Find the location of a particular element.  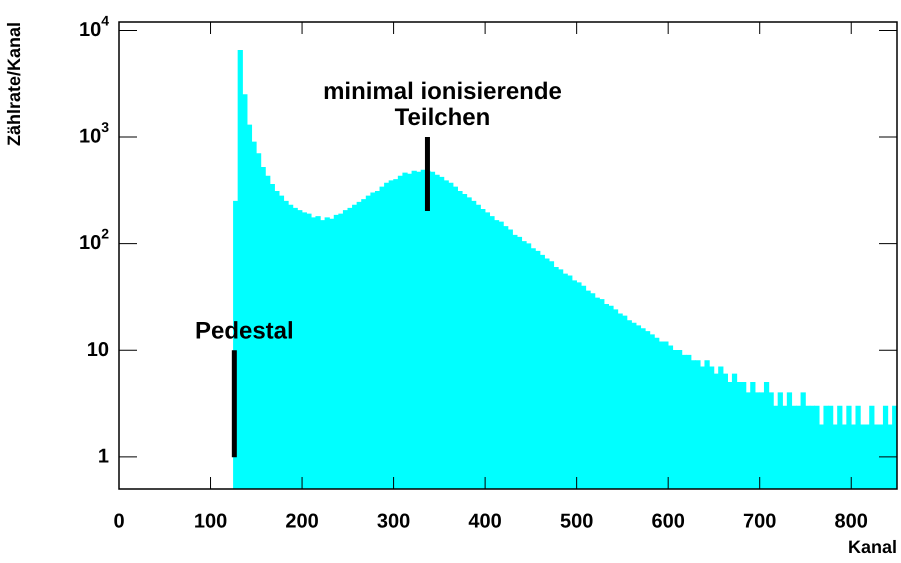

x-tick-label: 600 is located at coordinates (668, 521).